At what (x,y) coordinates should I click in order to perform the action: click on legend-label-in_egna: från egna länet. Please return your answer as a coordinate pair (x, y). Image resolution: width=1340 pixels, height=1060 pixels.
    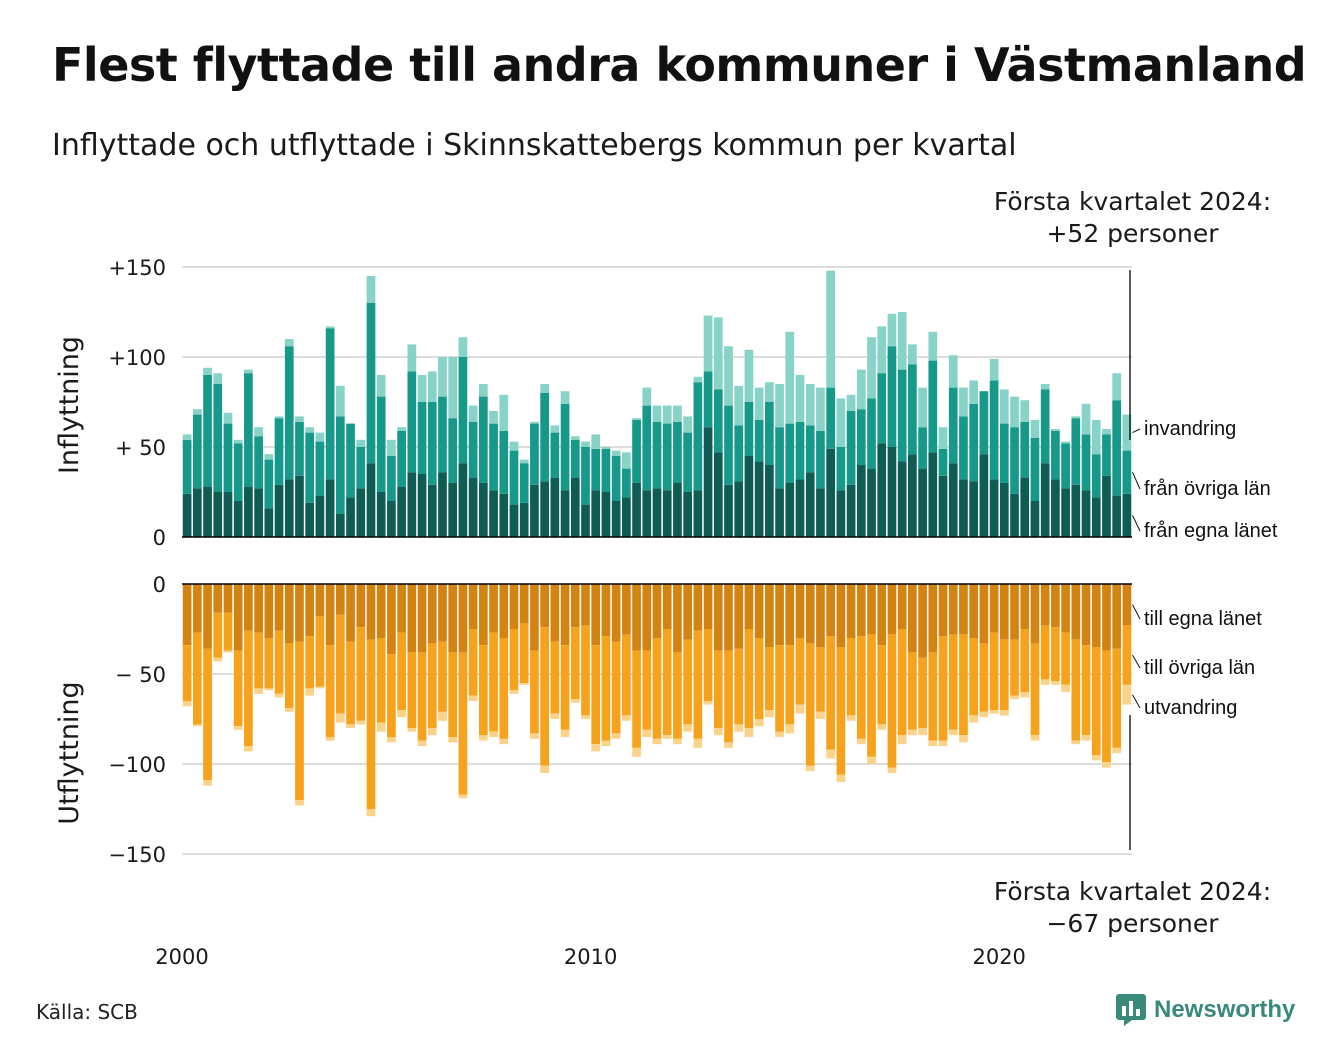
    Looking at the image, I should click on (1211, 531).